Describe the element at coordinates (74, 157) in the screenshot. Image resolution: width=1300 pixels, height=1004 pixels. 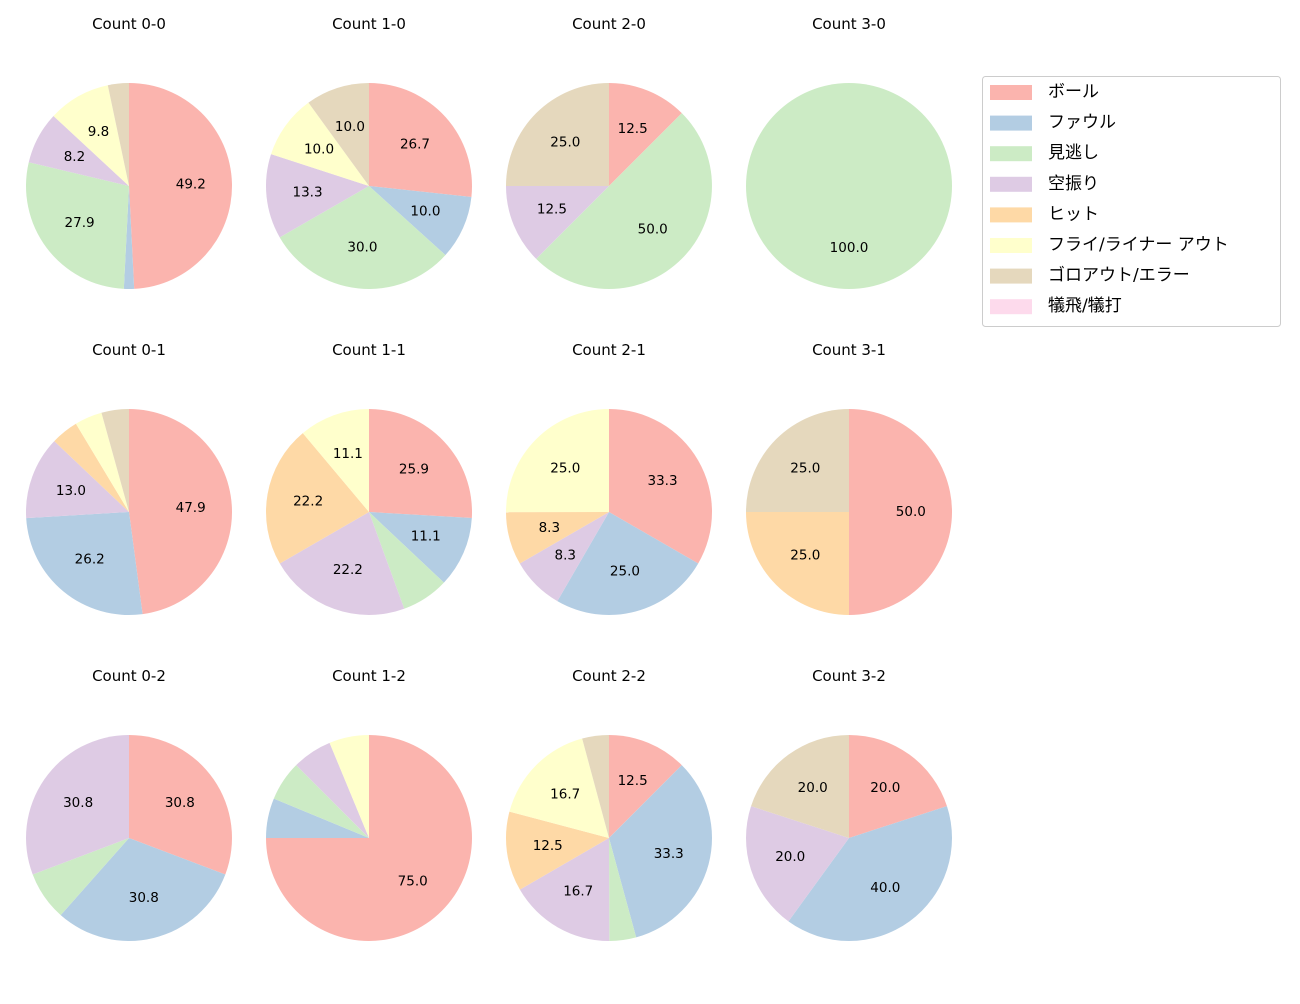
I see `slice-label: 8.2` at that location.